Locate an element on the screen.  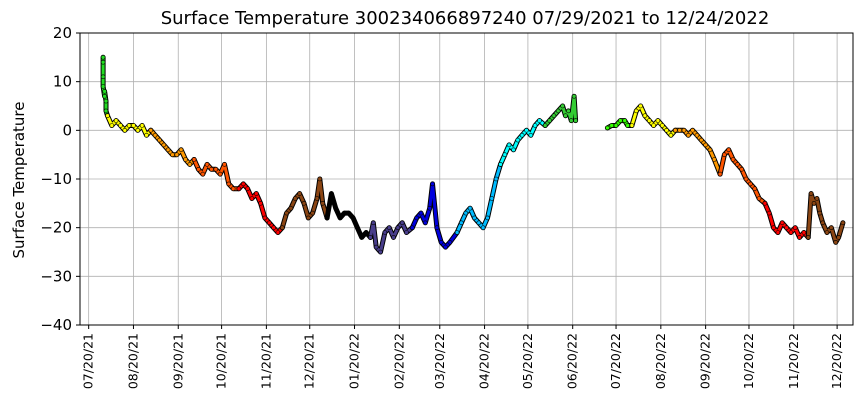
x-tick-label: 02/20/22 is located at coordinates (398, 361).